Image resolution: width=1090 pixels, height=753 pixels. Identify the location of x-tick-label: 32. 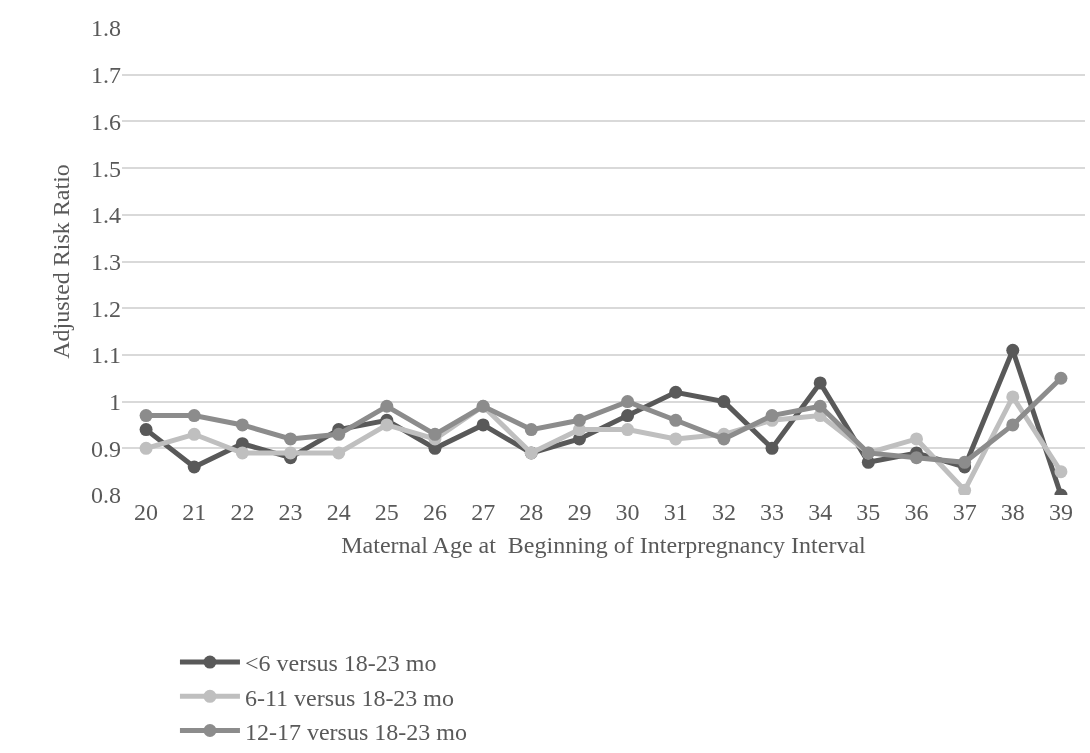
(723, 512).